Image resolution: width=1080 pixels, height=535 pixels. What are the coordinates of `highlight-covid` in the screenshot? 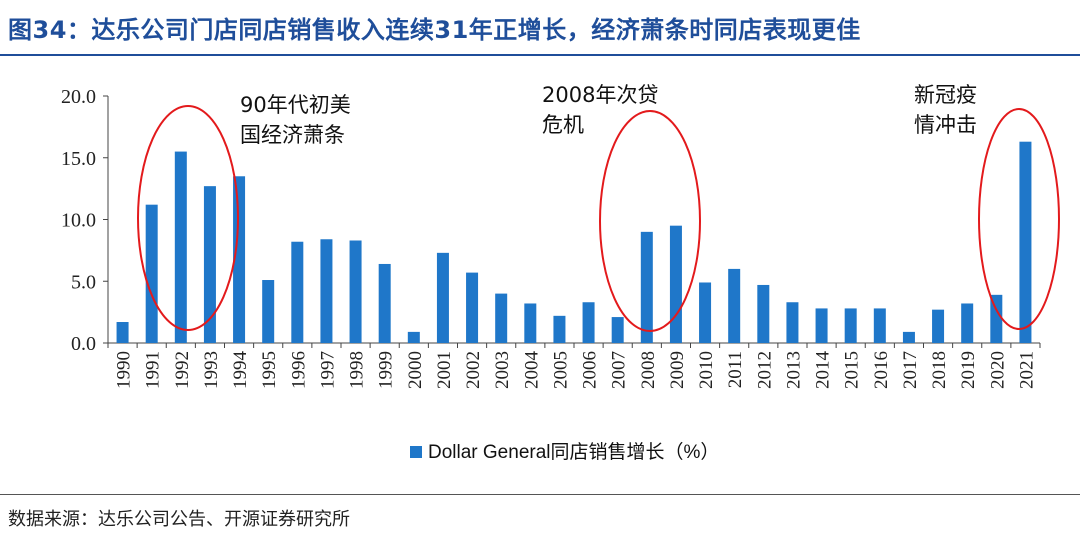 It's located at (1019, 219).